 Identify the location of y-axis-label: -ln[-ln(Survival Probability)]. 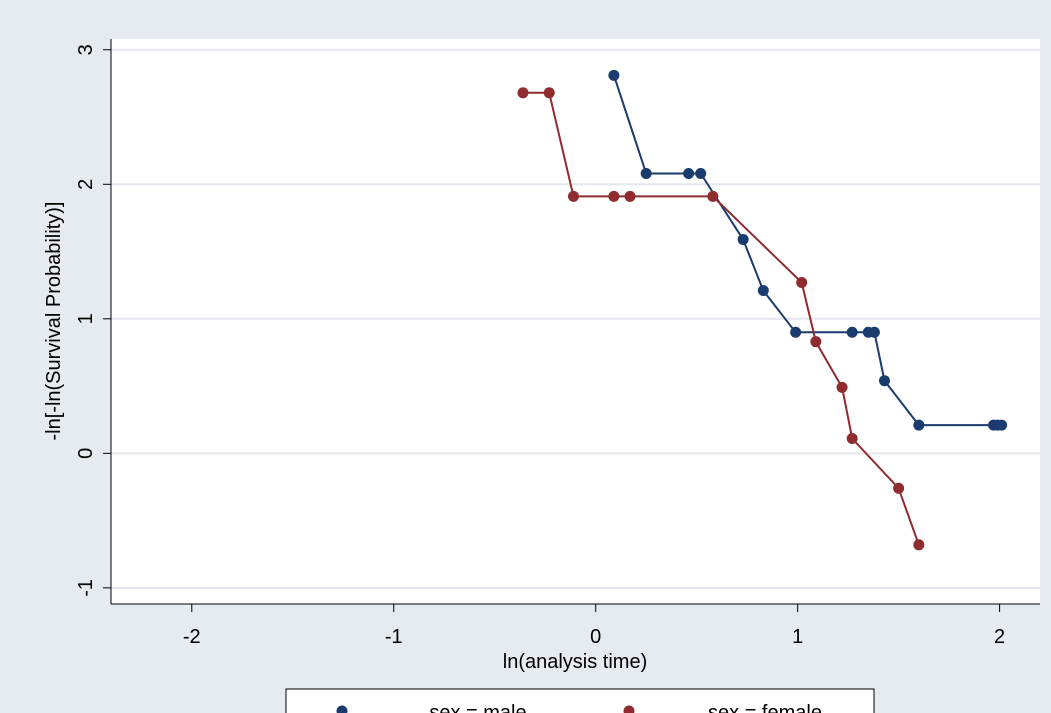
(54, 321).